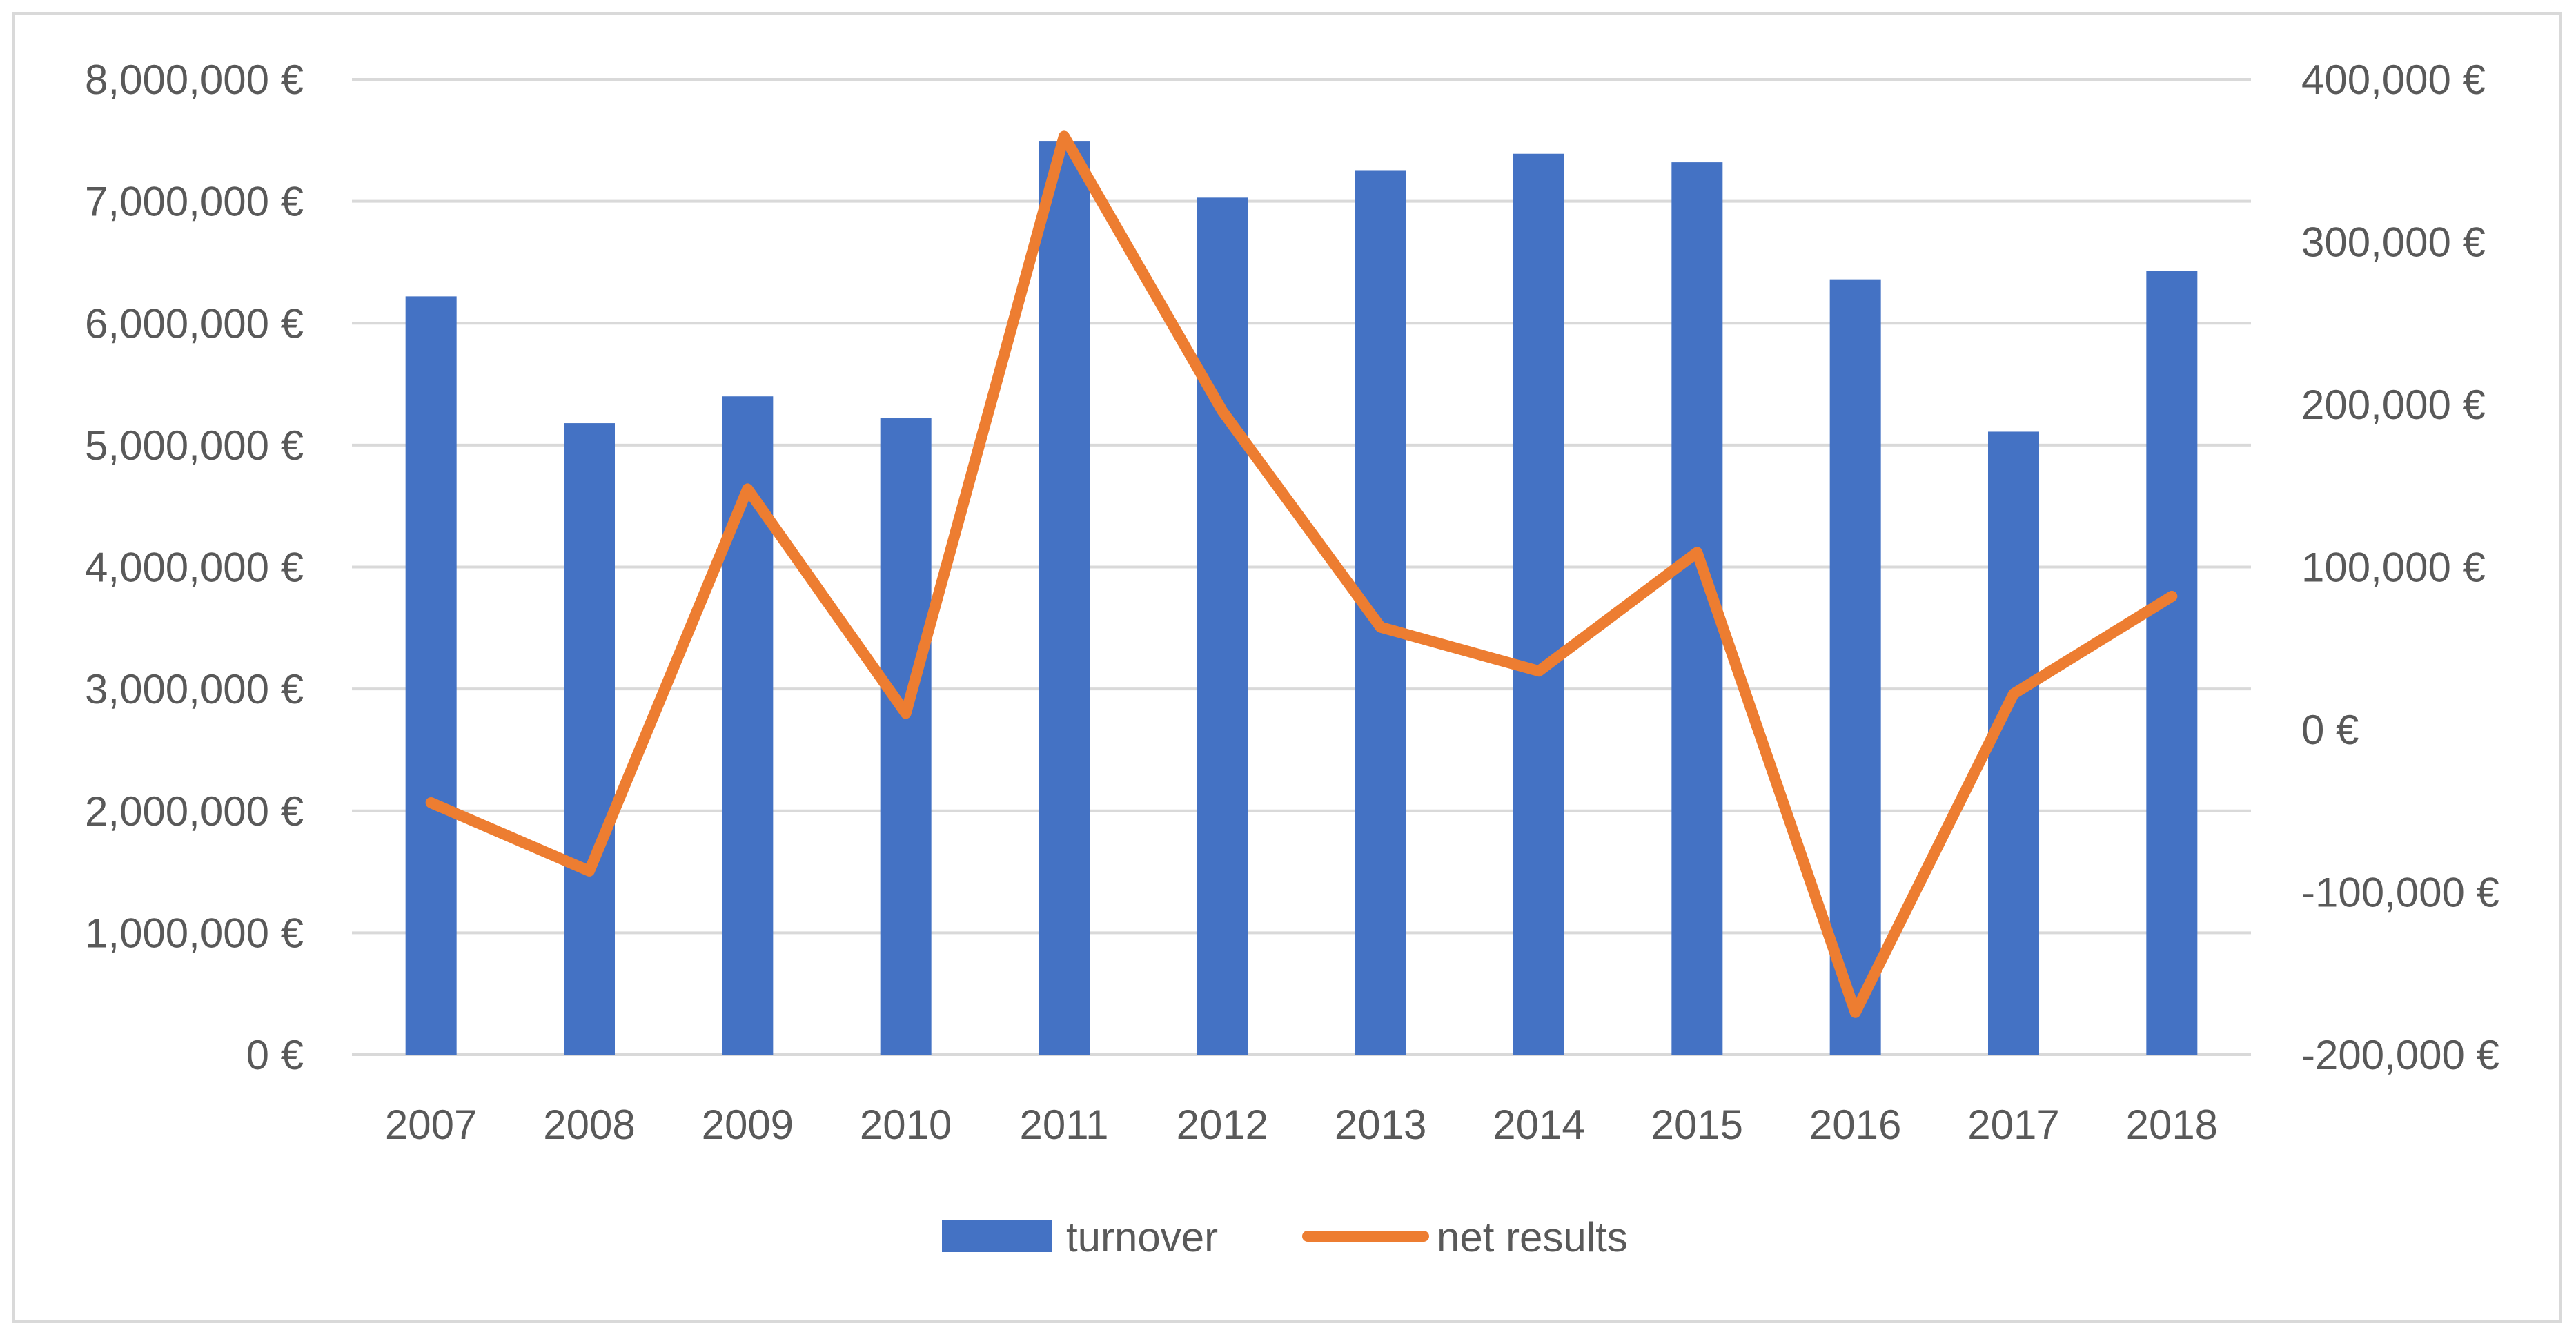 Image resolution: width=2576 pixels, height=1337 pixels. I want to click on x-tick-label-2015: 2015, so click(1697, 1125).